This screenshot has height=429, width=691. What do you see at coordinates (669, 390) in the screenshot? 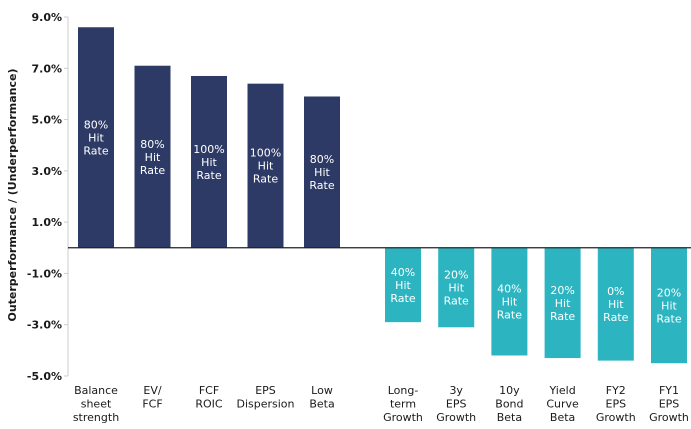
I see `x-tick-label: FY1` at bounding box center [669, 390].